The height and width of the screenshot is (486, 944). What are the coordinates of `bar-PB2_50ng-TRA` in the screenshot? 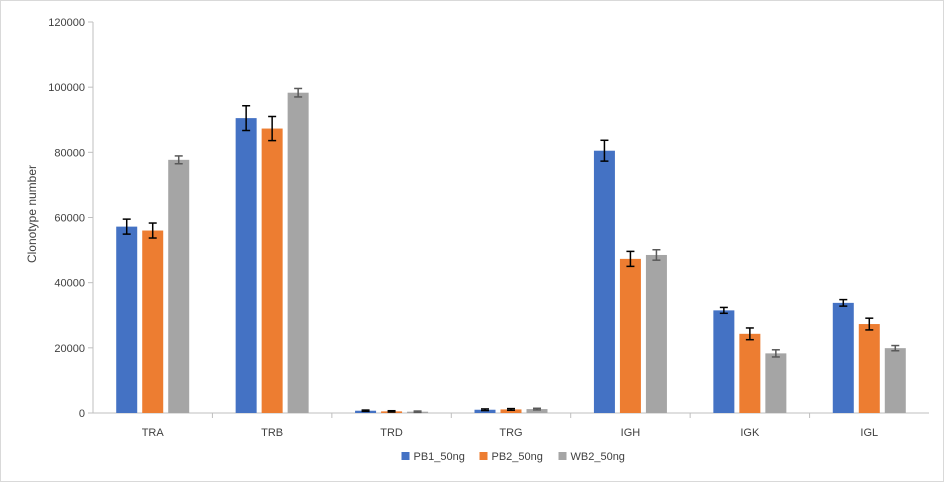 It's located at (153, 321).